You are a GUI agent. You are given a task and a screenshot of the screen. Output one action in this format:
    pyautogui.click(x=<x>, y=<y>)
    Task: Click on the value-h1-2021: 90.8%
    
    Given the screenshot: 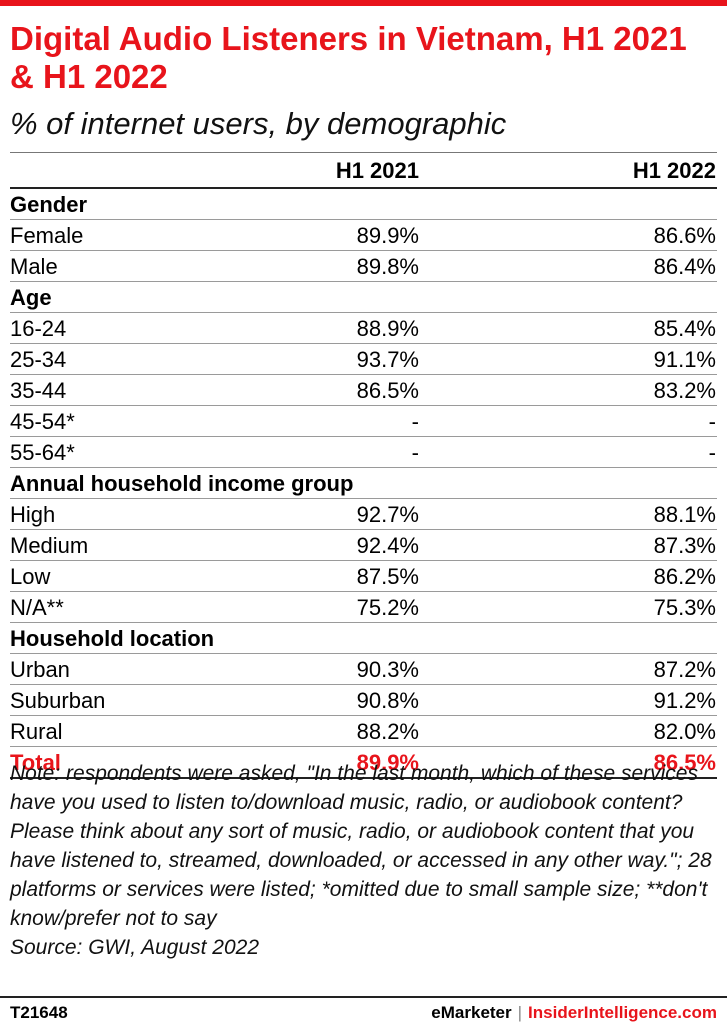 What is the action you would take?
    pyautogui.click(x=387, y=700)
    